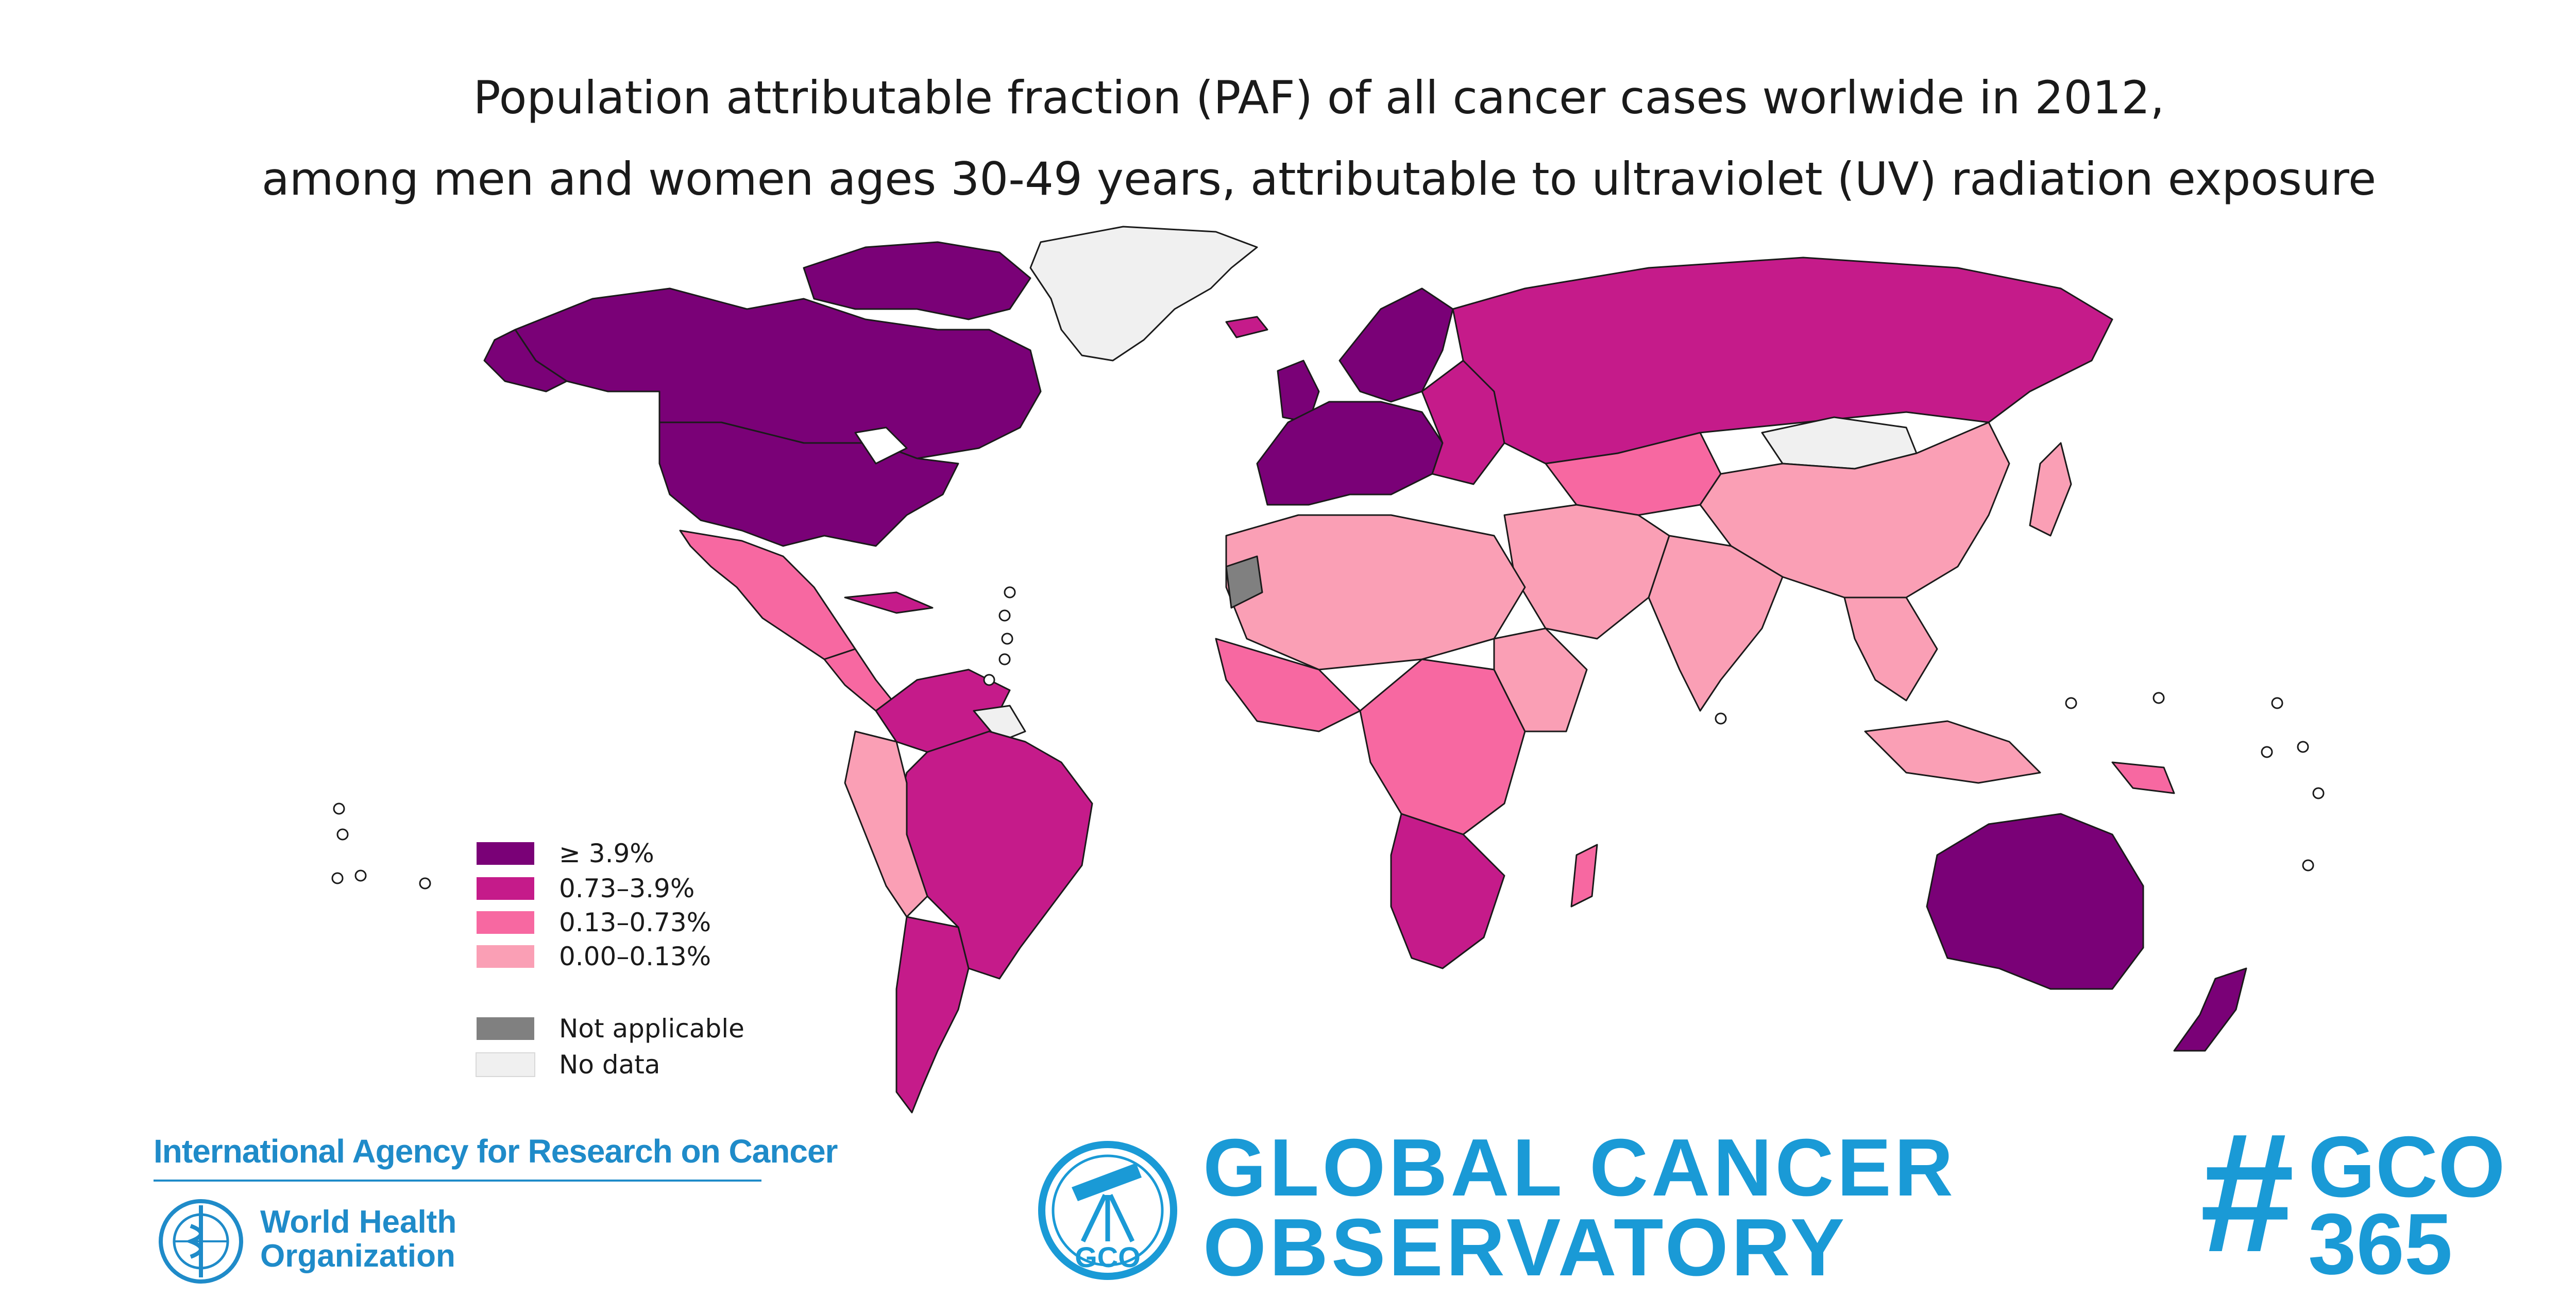 This screenshot has width=2576, height=1315. I want to click on region-great-lakes, so click(881, 445).